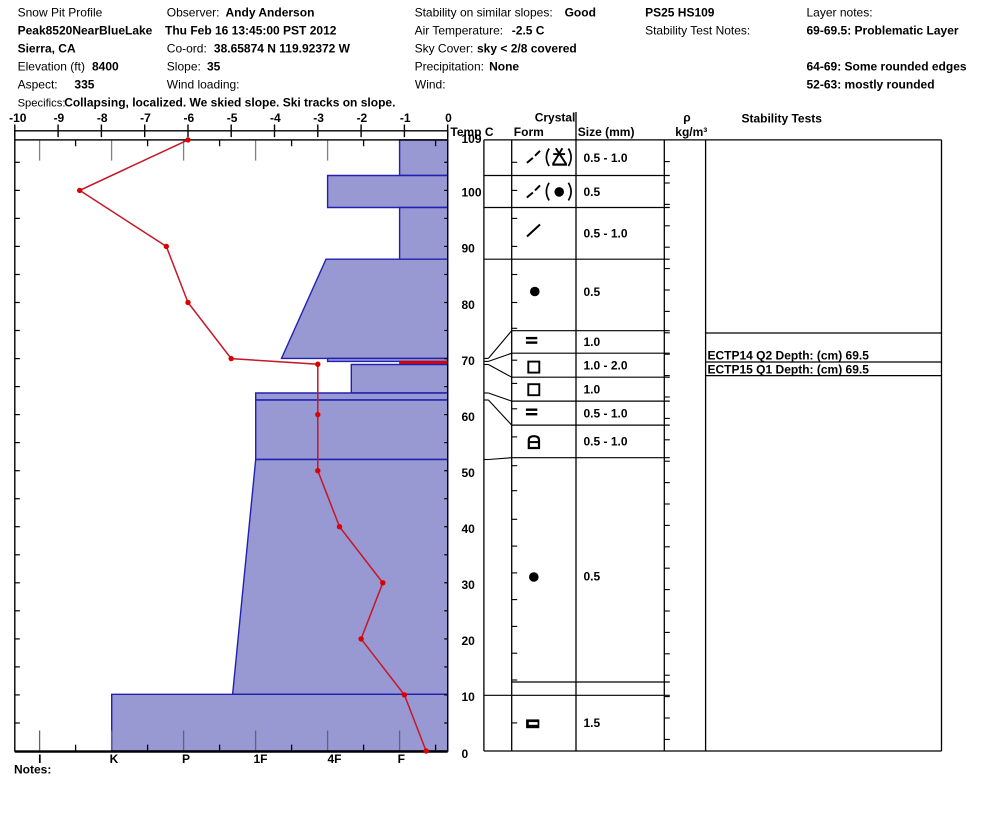  Describe the element at coordinates (203, 85) in the screenshot. I see `svg-text: Wind loading:` at that location.